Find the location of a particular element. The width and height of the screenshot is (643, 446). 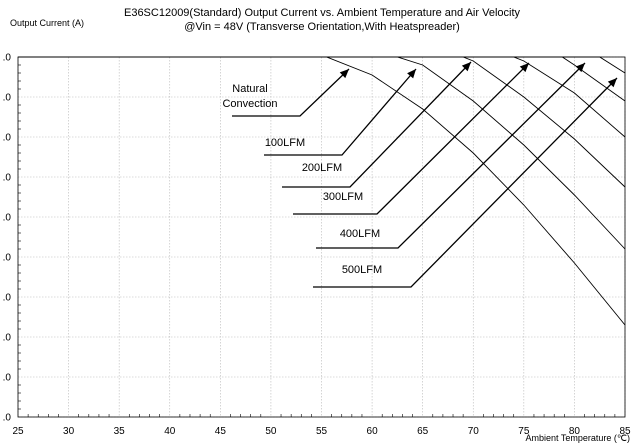

x-tick-label: 45 is located at coordinates (221, 431).